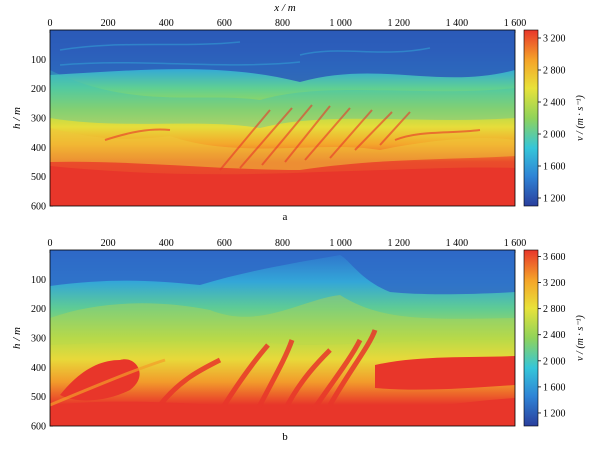 The width and height of the screenshot is (597, 451). What do you see at coordinates (531, 118) in the screenshot?
I see `panel-a-colorbar` at bounding box center [531, 118].